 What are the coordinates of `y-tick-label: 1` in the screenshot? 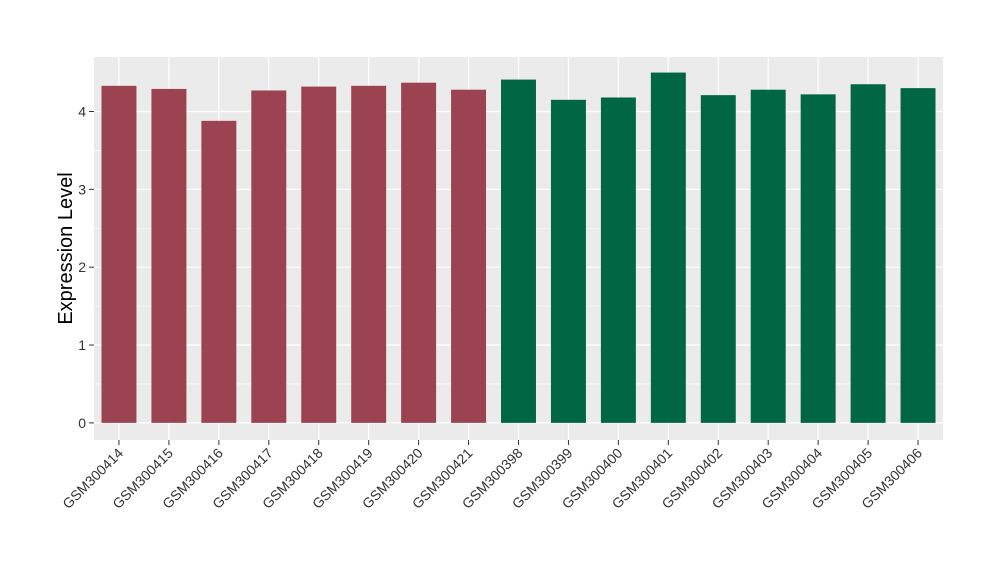 It's located at (82, 345).